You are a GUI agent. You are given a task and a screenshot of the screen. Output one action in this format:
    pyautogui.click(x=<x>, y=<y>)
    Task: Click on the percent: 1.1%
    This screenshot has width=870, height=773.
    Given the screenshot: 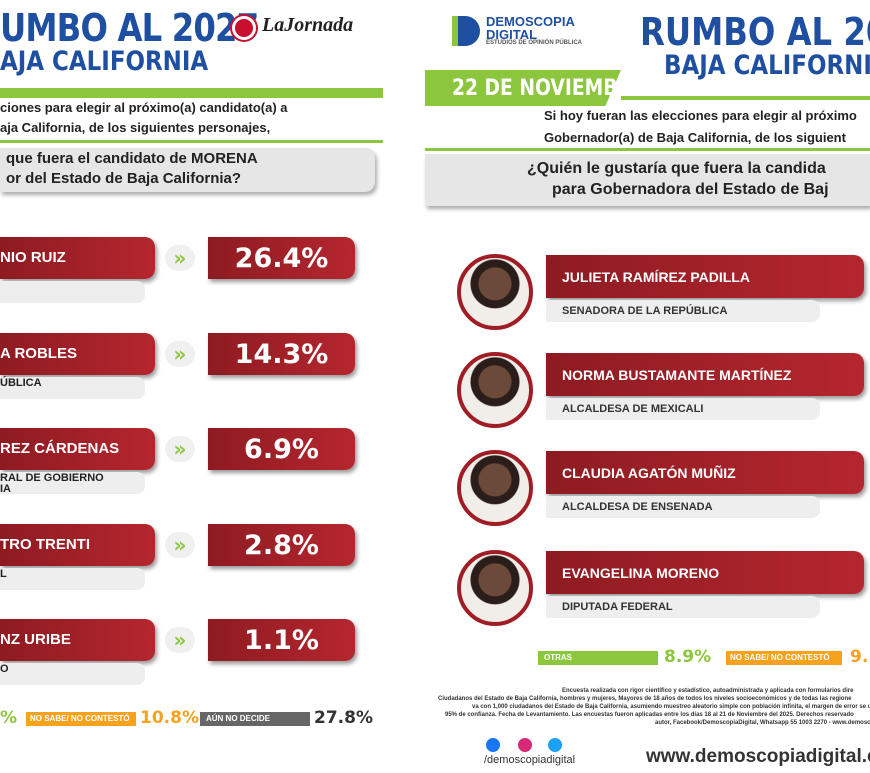 What is the action you would take?
    pyautogui.click(x=281, y=640)
    